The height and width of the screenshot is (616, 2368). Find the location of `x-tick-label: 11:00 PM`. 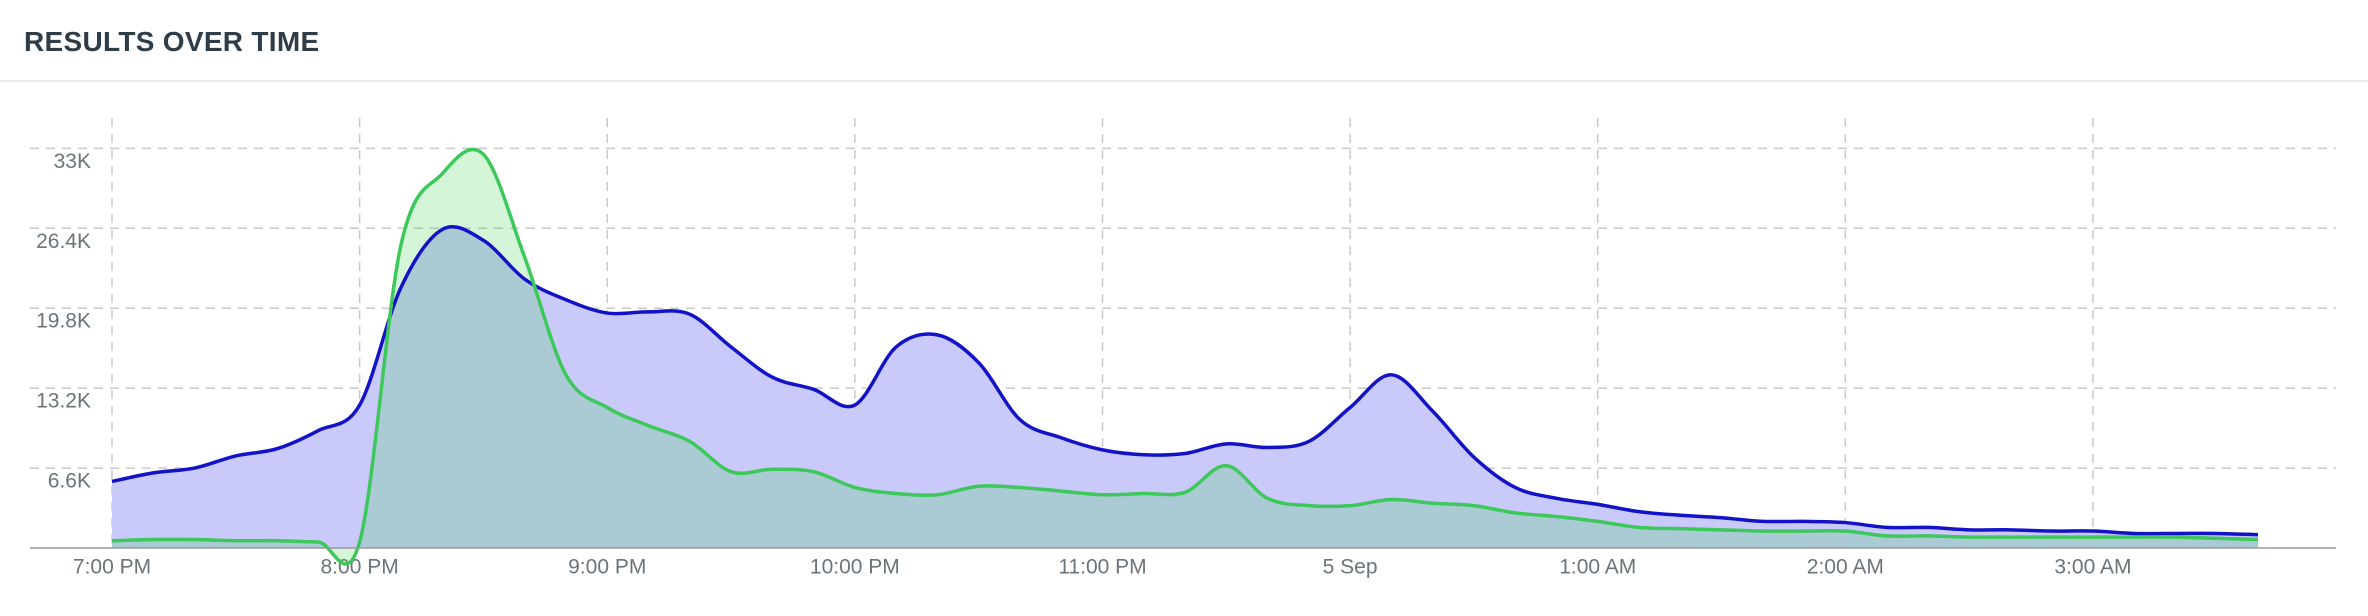

x-tick-label: 11:00 PM is located at coordinates (1102, 567).